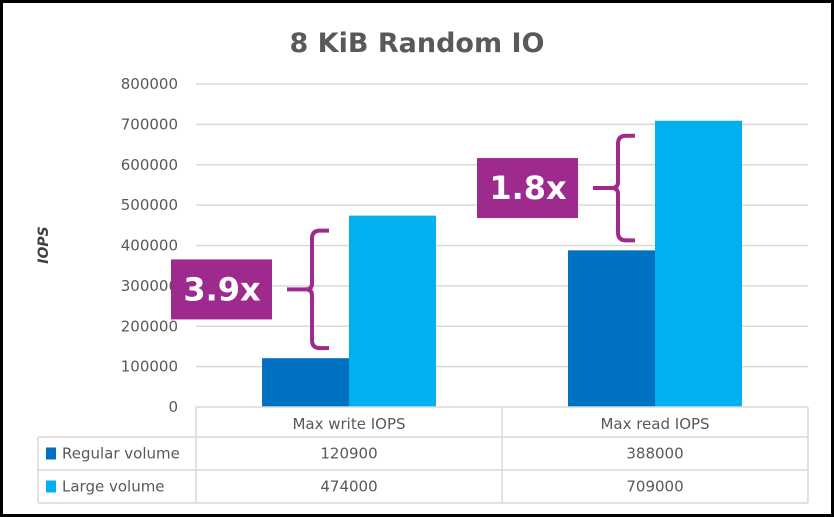 This screenshot has width=834, height=517. Describe the element at coordinates (113, 487) in the screenshot. I see `legend-label: Large volume` at that location.